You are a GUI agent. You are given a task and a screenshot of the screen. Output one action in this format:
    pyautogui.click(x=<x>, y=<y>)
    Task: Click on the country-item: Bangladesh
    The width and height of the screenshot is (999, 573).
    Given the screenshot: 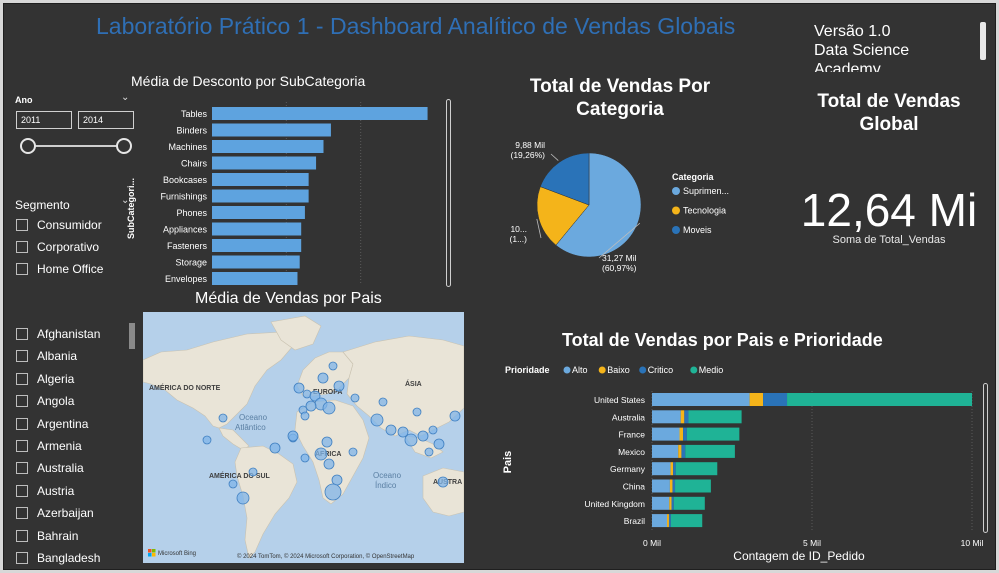 What is the action you would take?
    pyautogui.click(x=58, y=558)
    